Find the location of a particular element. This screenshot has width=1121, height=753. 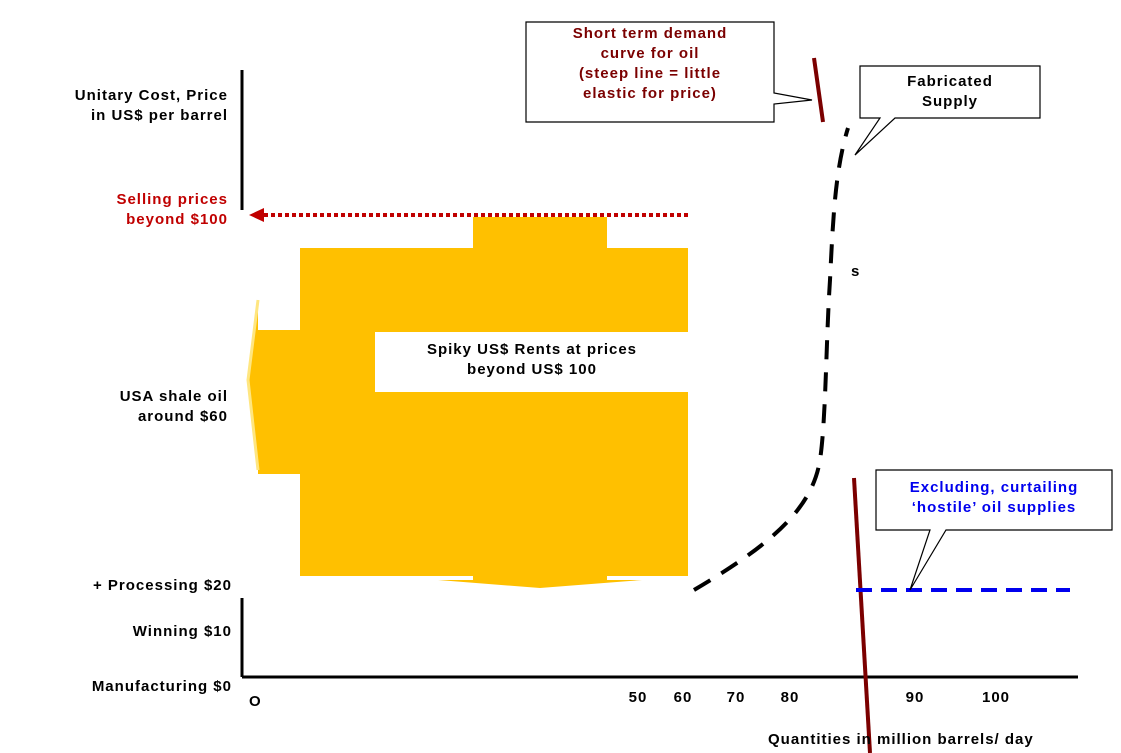

rents-callout-line1: Spiky US$ Rents at prices is located at coordinates (532, 349).